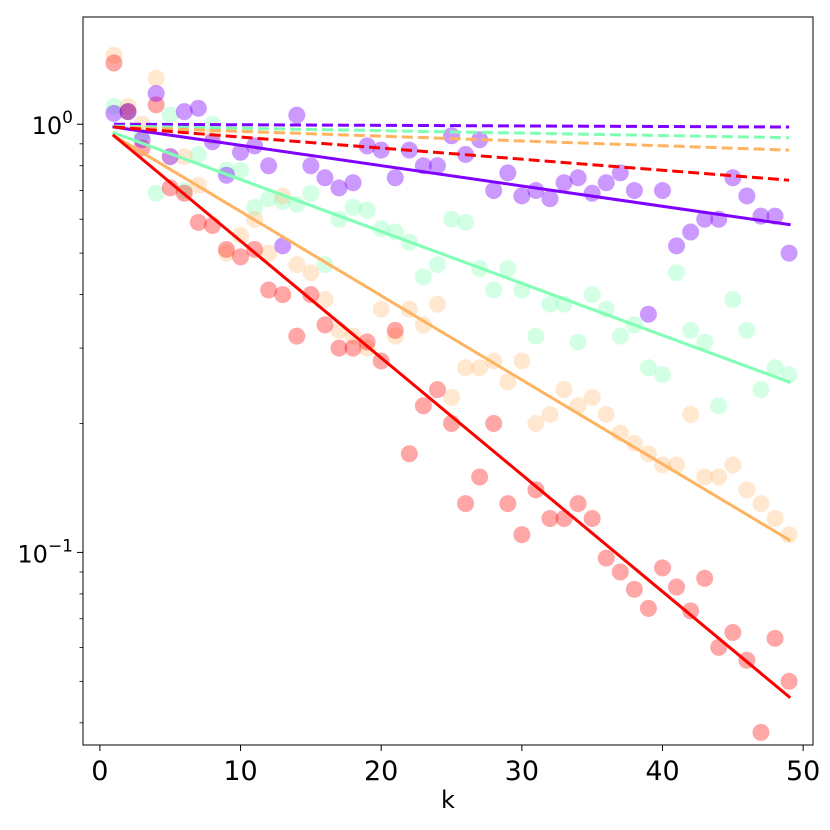  I want to click on y-tick-label: 10−1, so click(45, 552).